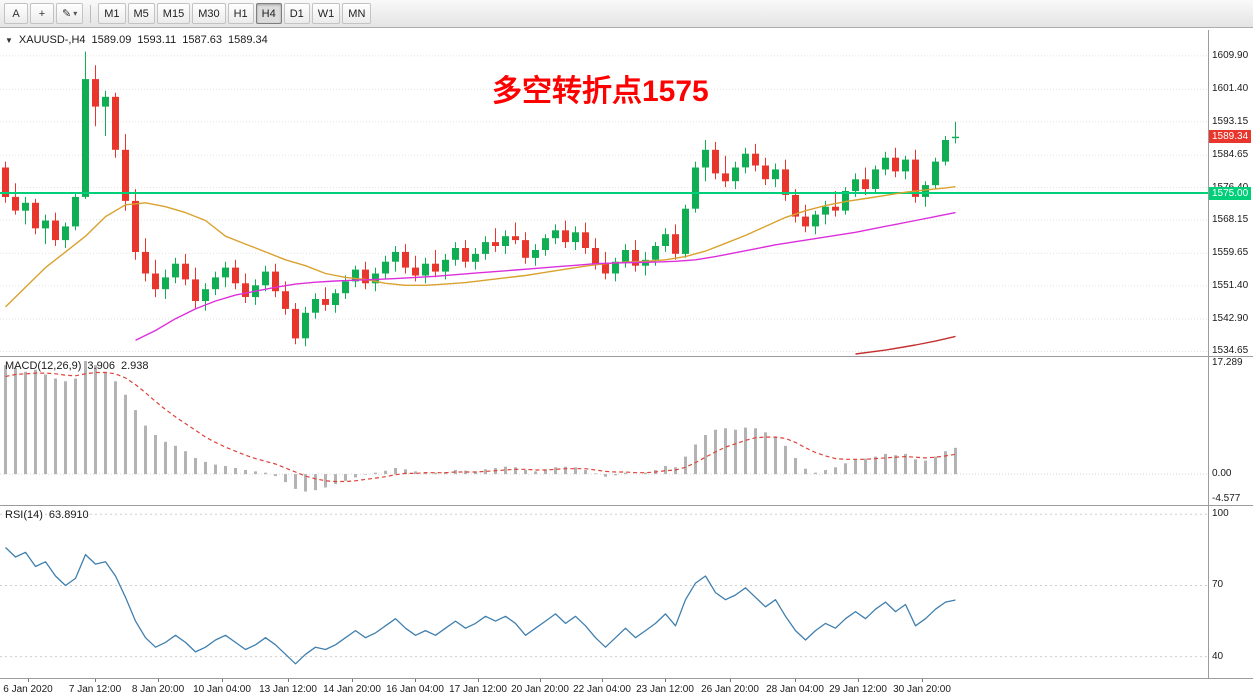 The height and width of the screenshot is (700, 1253). Describe the element at coordinates (1231, 592) in the screenshot. I see `rsi-axis: 100 70 40` at that location.